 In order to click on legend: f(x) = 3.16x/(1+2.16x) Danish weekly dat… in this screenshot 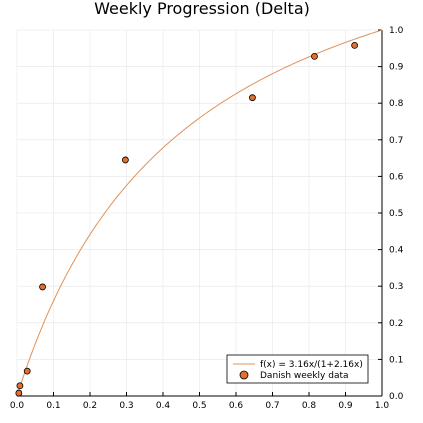, I will do `click(297, 369)`.